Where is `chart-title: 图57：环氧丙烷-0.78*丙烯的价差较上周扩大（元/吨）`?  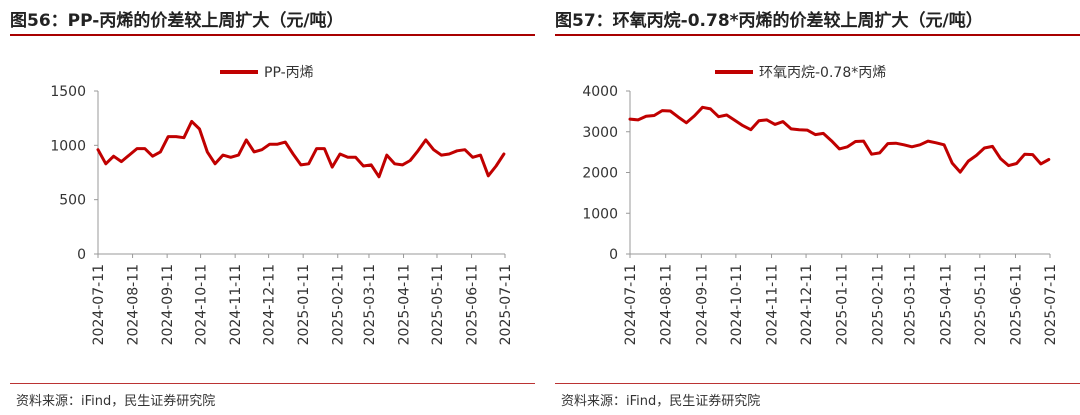
chart-title: 图57：环氧丙烷-0.78*丙烯的价差较上周扩大（元/吨） is located at coordinates (769, 21).